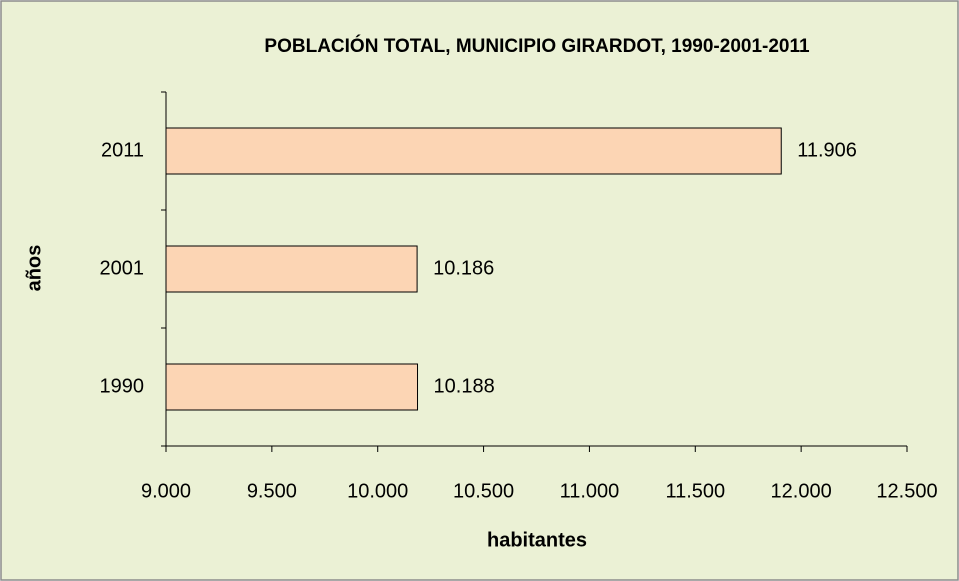  Describe the element at coordinates (272, 491) in the screenshot. I see `x-tick-label: 9.500` at that location.